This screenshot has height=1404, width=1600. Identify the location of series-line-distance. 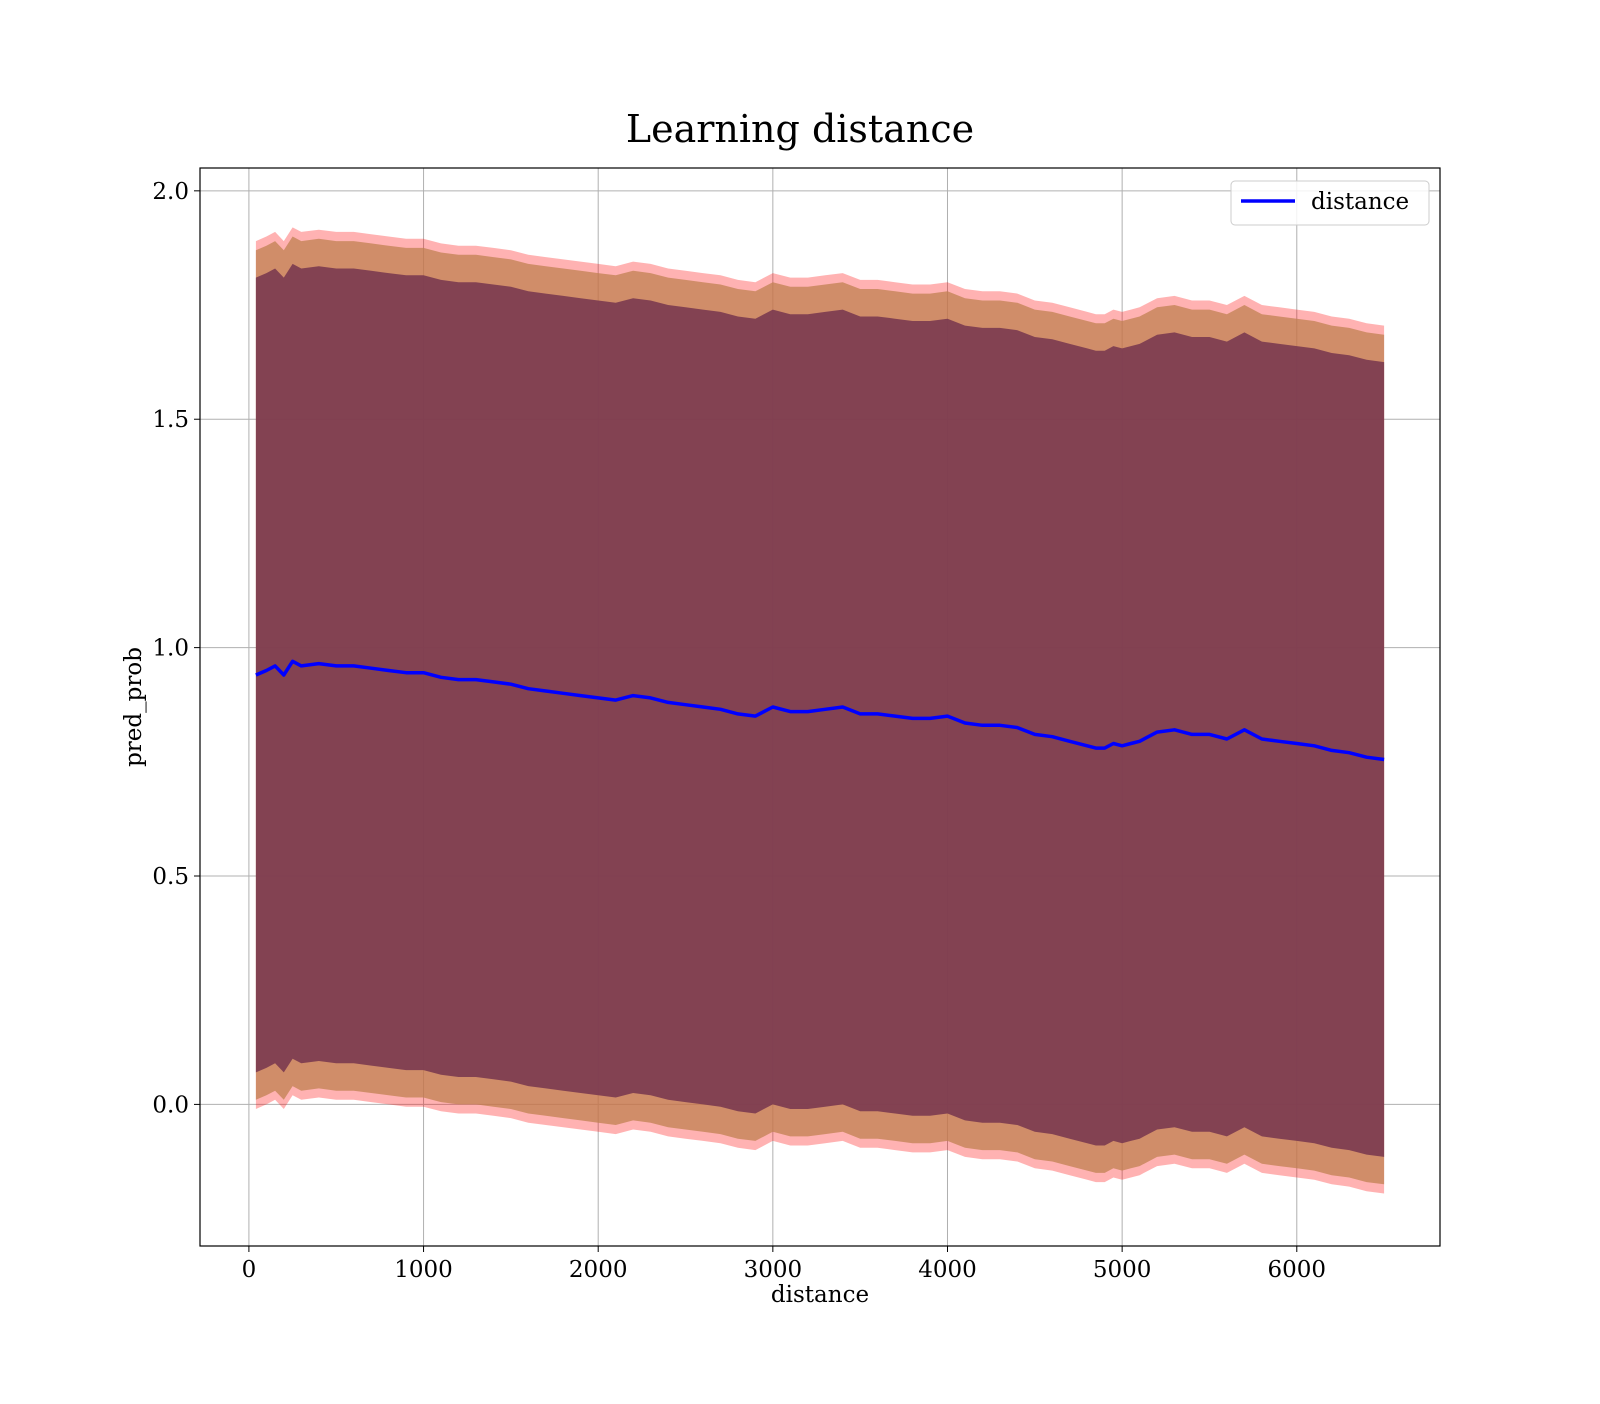
(820, 710).